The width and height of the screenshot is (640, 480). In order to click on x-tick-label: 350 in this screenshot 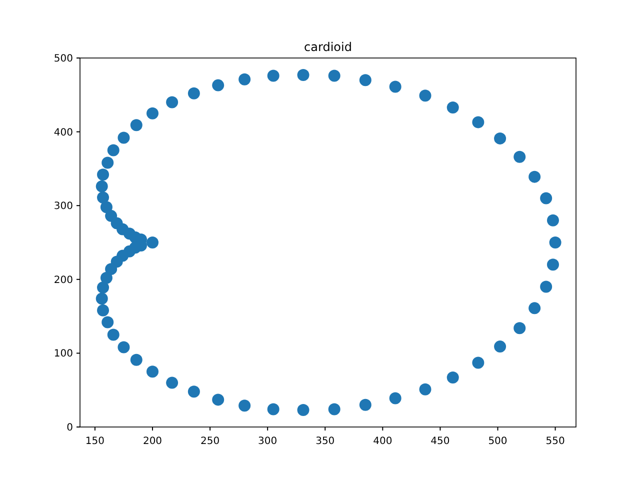, I will do `click(325, 441)`.